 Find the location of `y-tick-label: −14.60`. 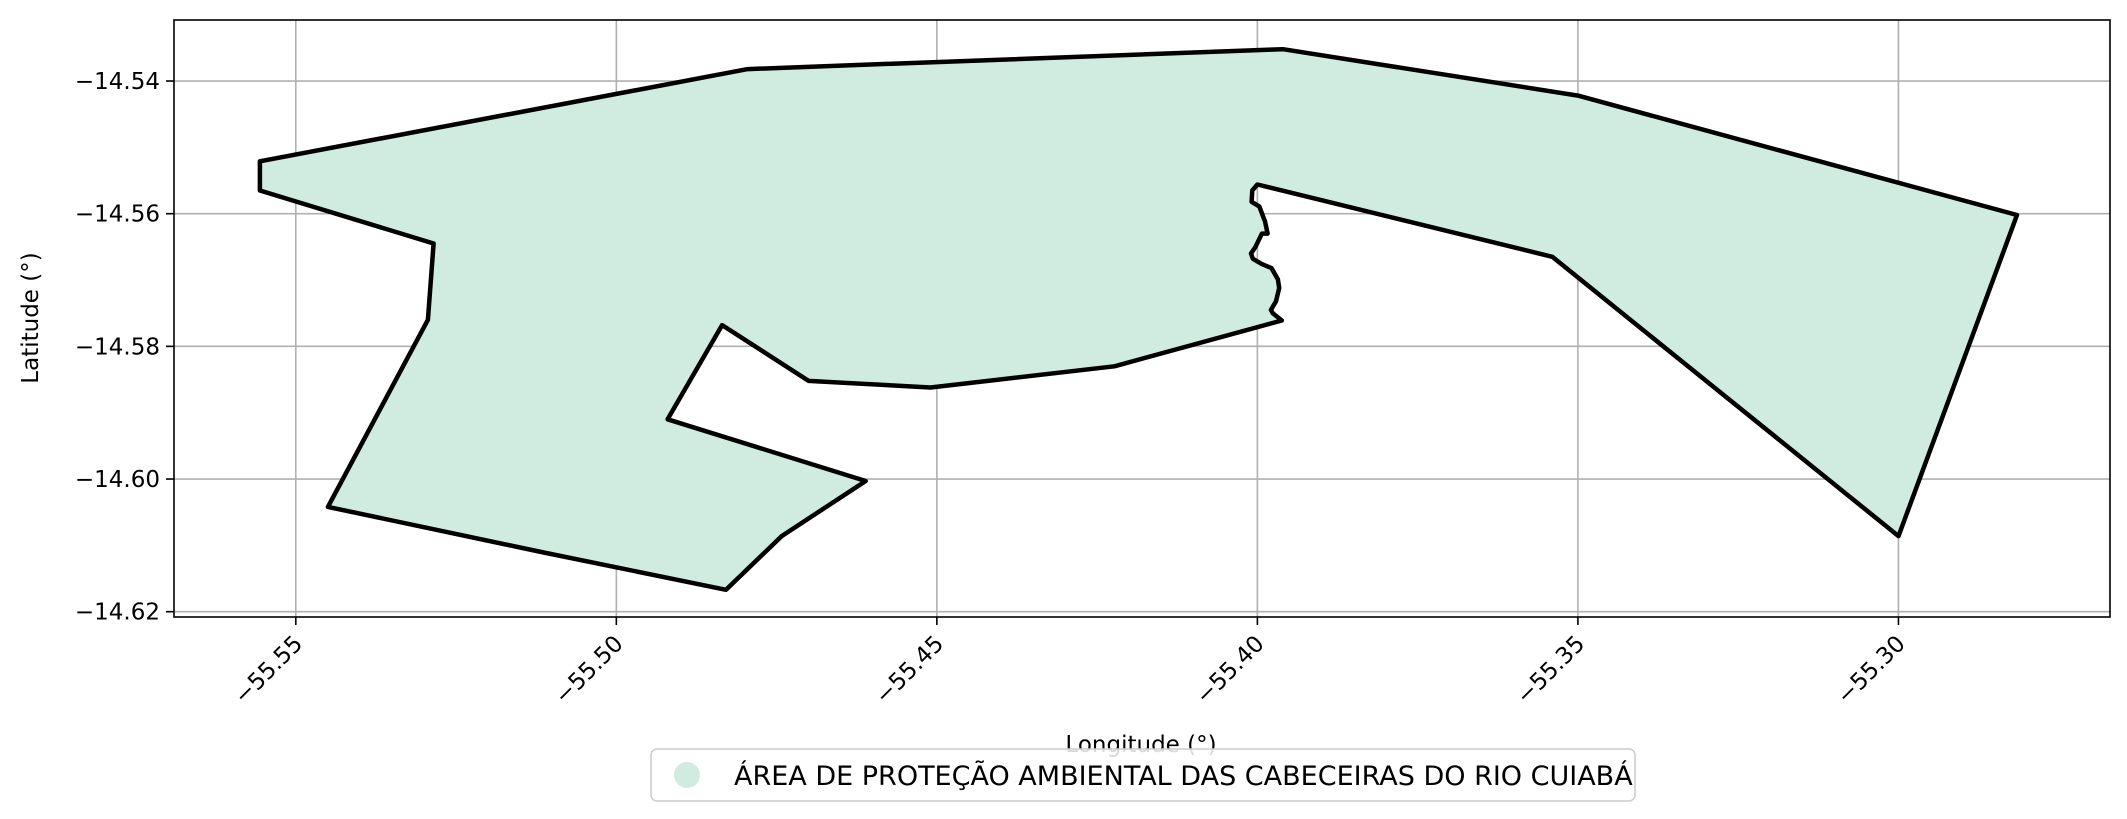

y-tick-label: −14.60 is located at coordinates (117, 480).